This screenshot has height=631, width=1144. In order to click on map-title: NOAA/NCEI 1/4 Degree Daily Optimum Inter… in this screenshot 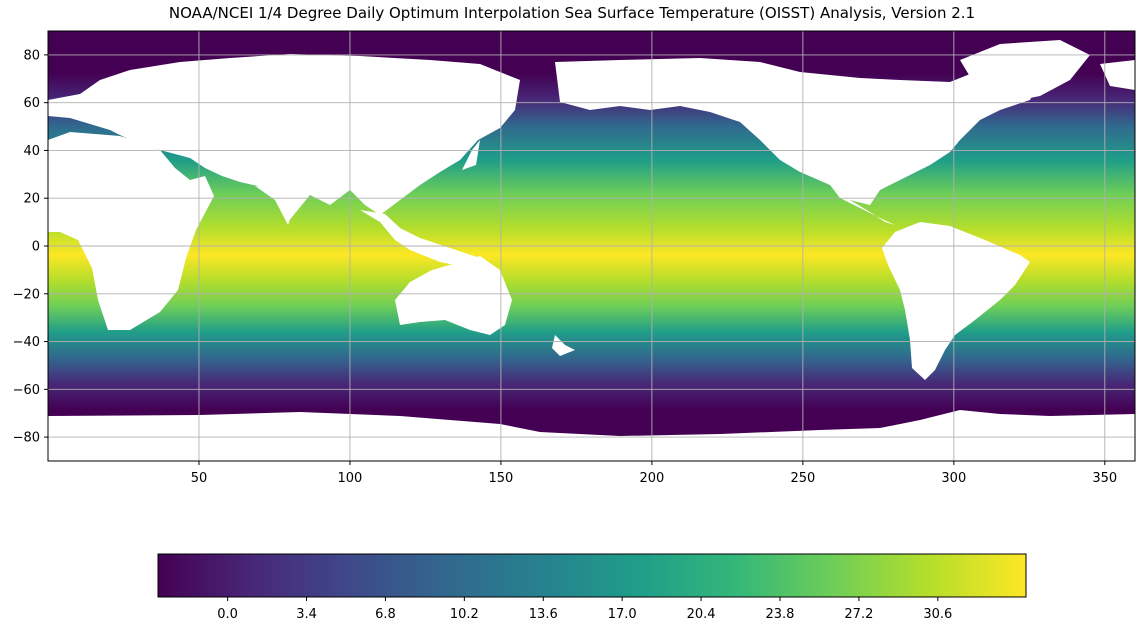, I will do `click(572, 13)`.